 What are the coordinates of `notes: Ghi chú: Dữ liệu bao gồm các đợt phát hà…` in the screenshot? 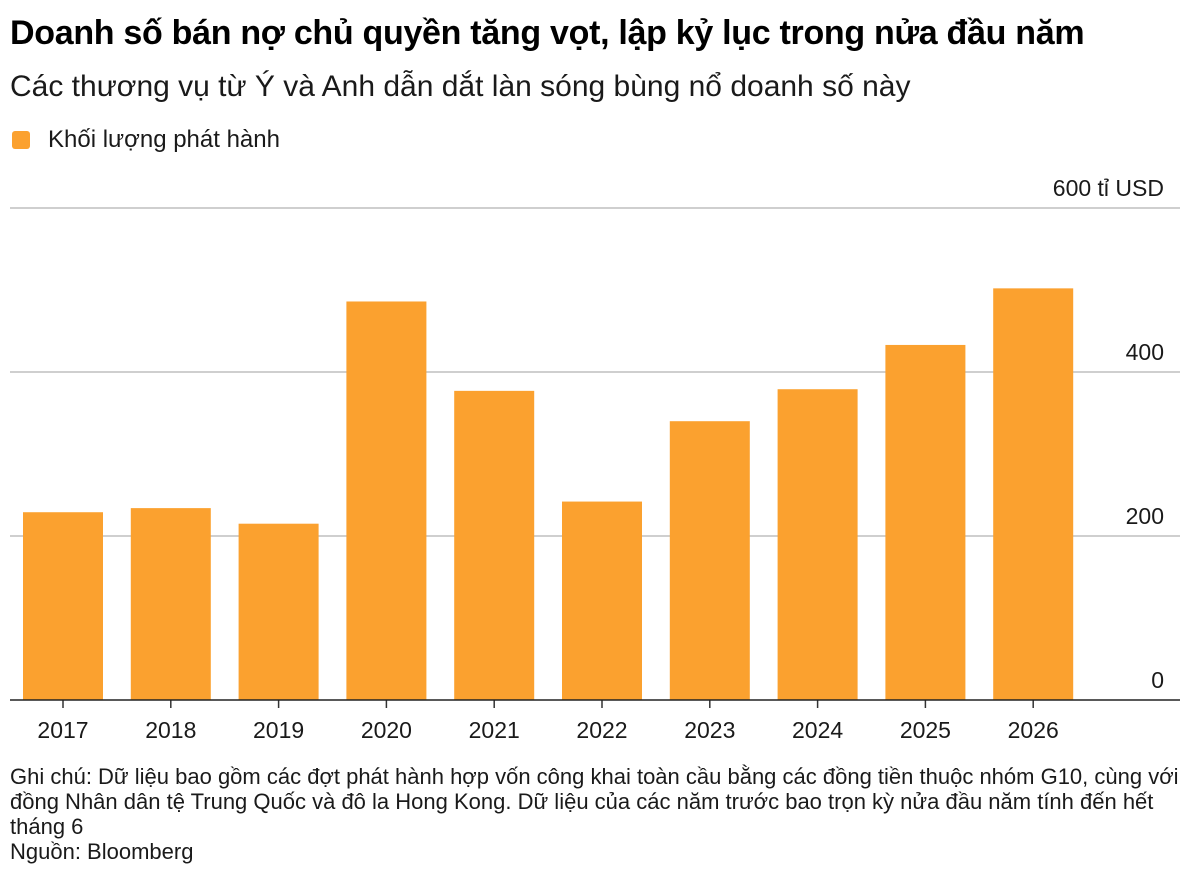 It's located at (600, 814).